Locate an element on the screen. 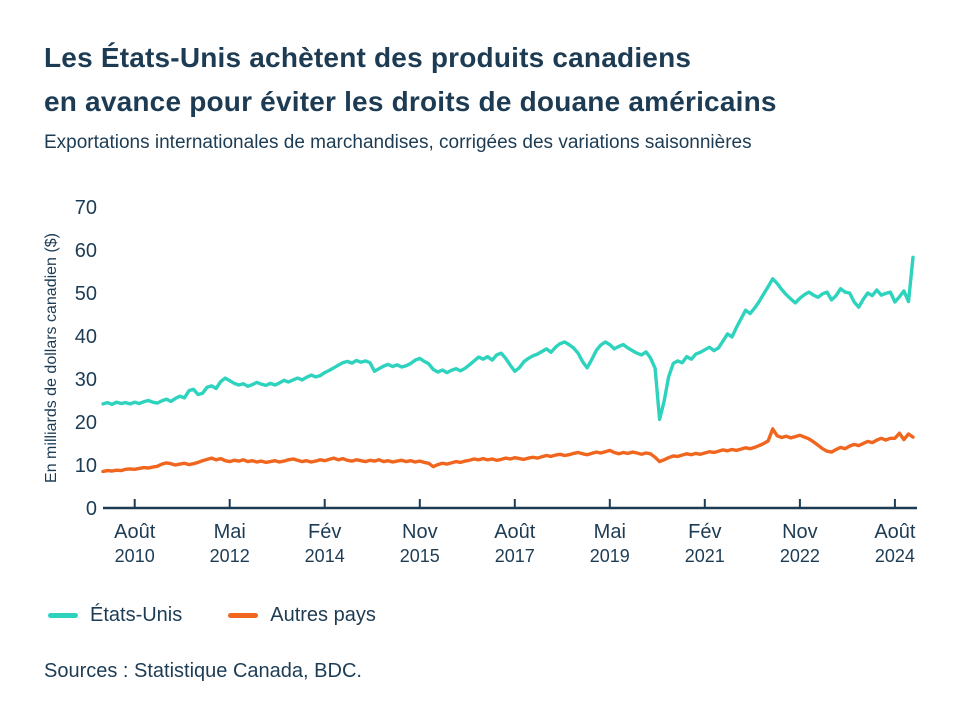 This screenshot has width=960, height=720. x-tick-year-label: 2024 is located at coordinates (895, 556).